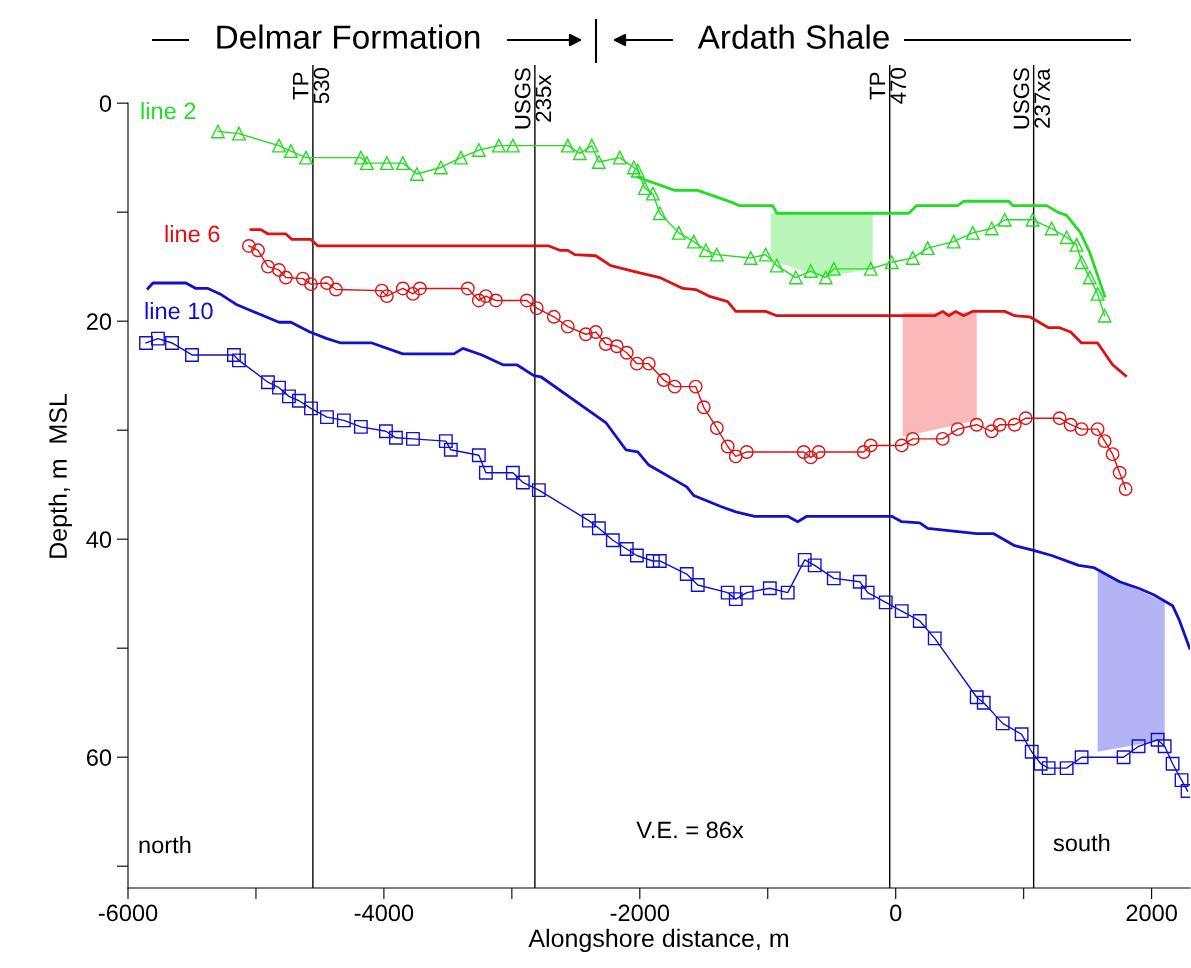 The image size is (1191, 968). What do you see at coordinates (896, 913) in the screenshot?
I see `x-tick-label: 0` at bounding box center [896, 913].